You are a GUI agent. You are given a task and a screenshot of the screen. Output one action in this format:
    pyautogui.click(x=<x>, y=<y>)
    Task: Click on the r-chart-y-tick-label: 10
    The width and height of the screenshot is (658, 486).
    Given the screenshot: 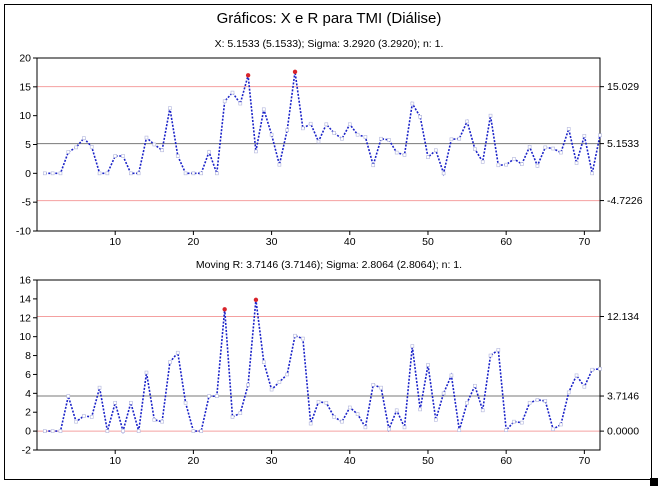 What is the action you would take?
    pyautogui.click(x=25, y=337)
    